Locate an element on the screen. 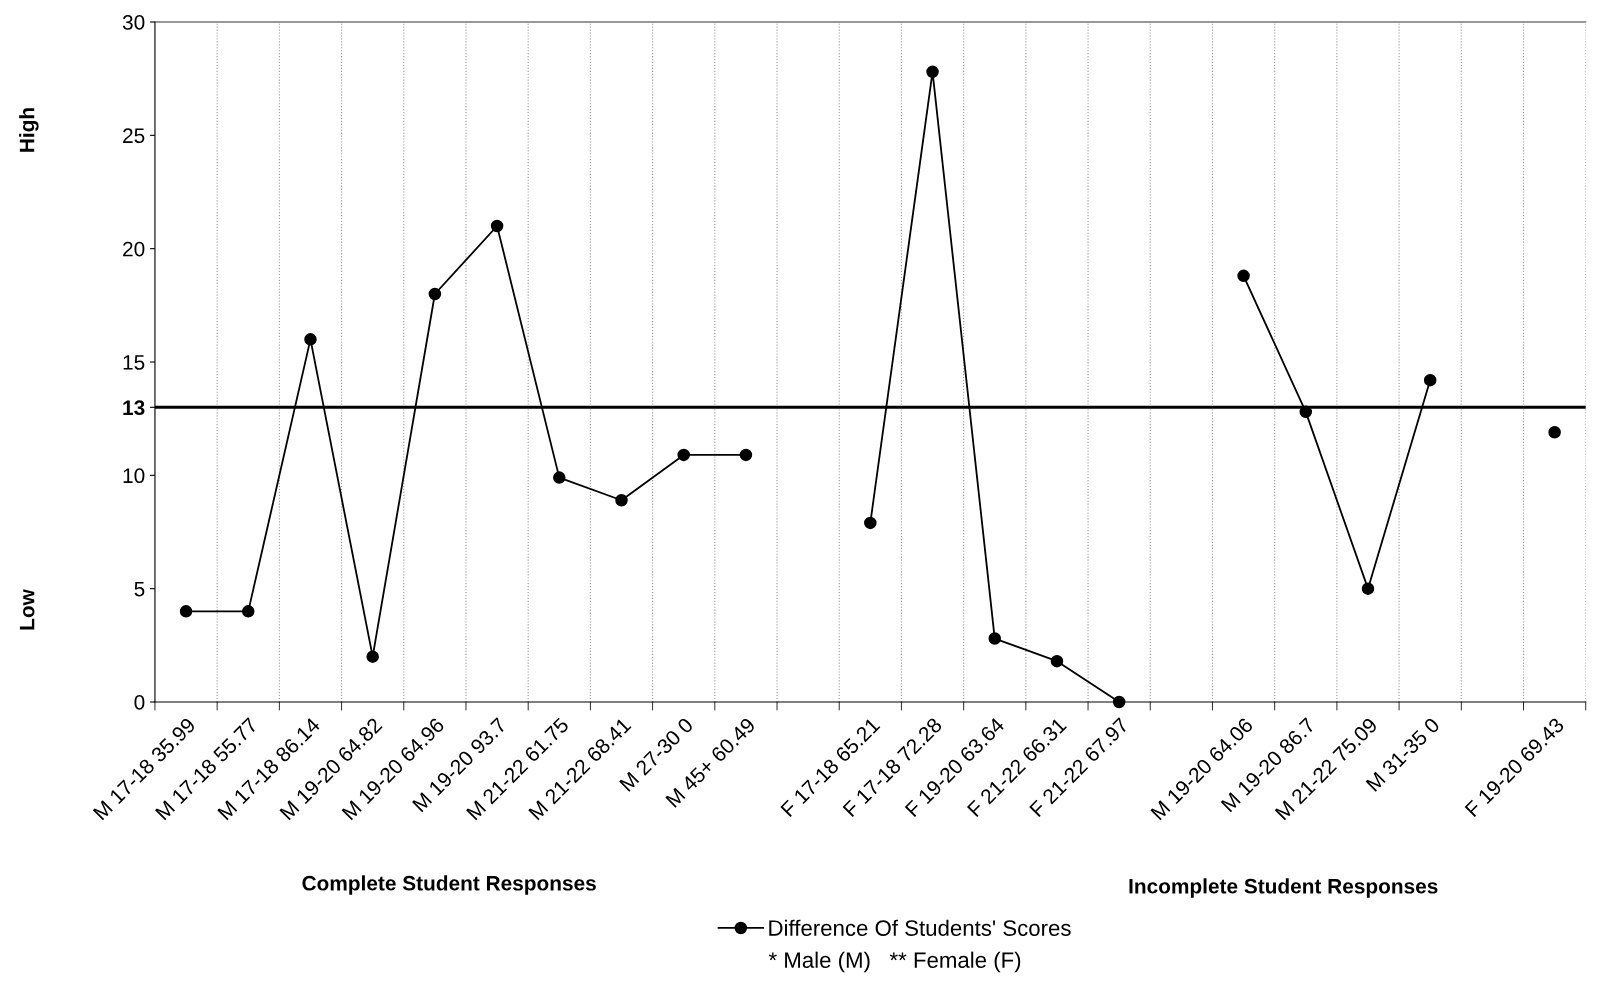  y-tick-label: 25 is located at coordinates (134, 136).